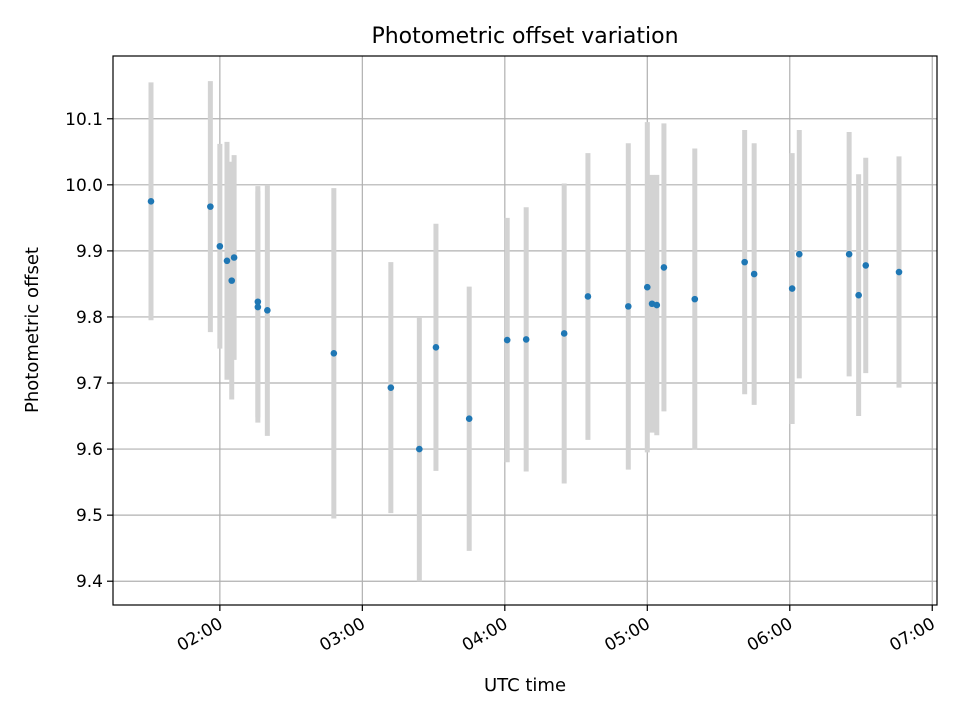 Image resolution: width=960 pixels, height=720 pixels. Describe the element at coordinates (84, 120) in the screenshot. I see `y-tick-label: 10.1` at that location.